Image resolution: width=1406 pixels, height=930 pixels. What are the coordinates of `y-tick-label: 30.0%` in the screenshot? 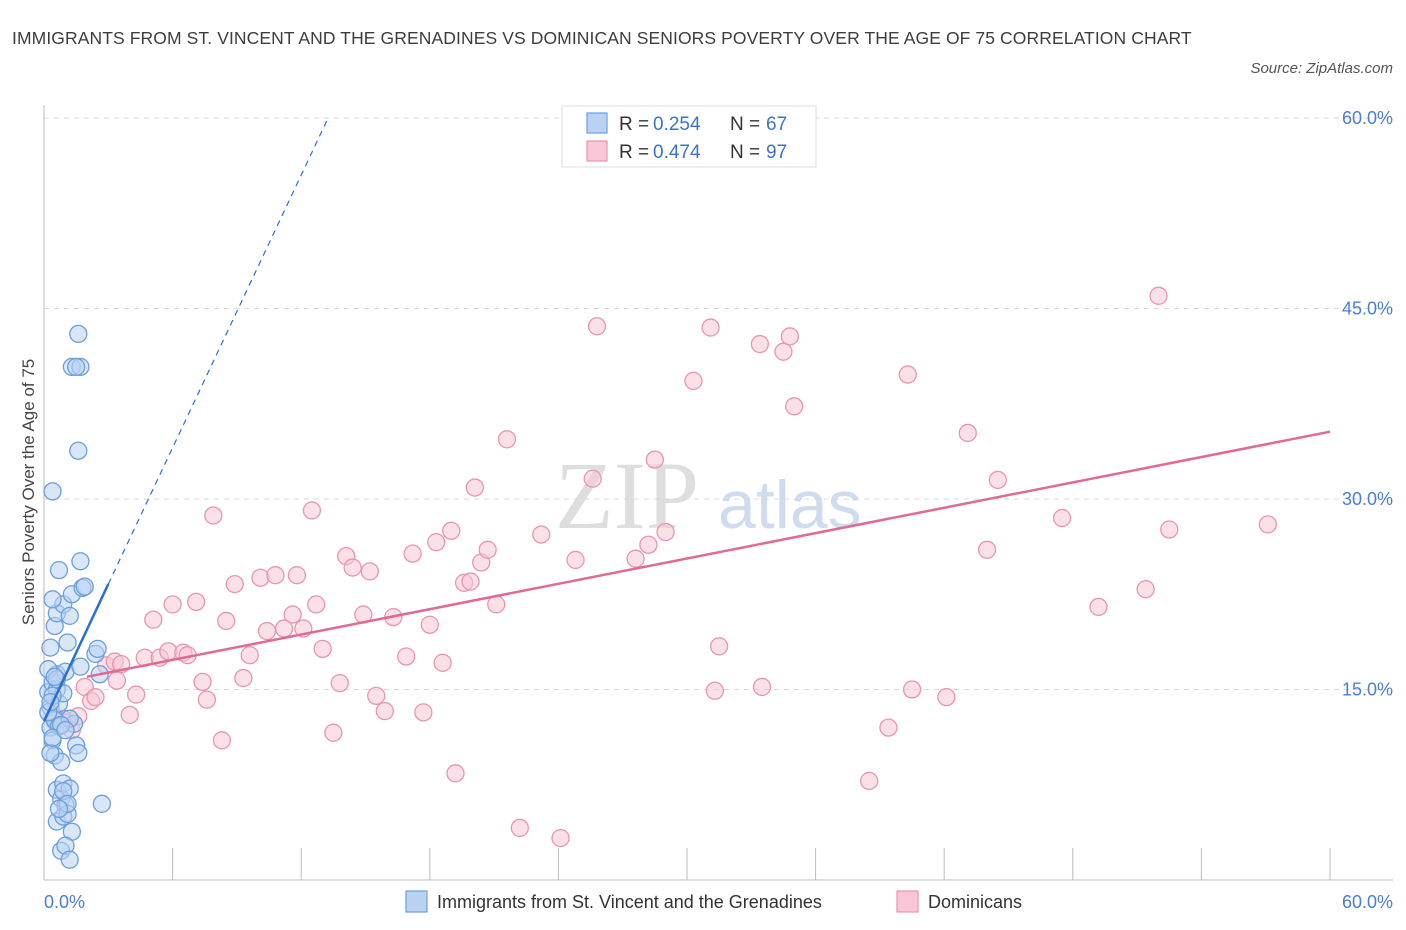 It's located at (1367, 499).